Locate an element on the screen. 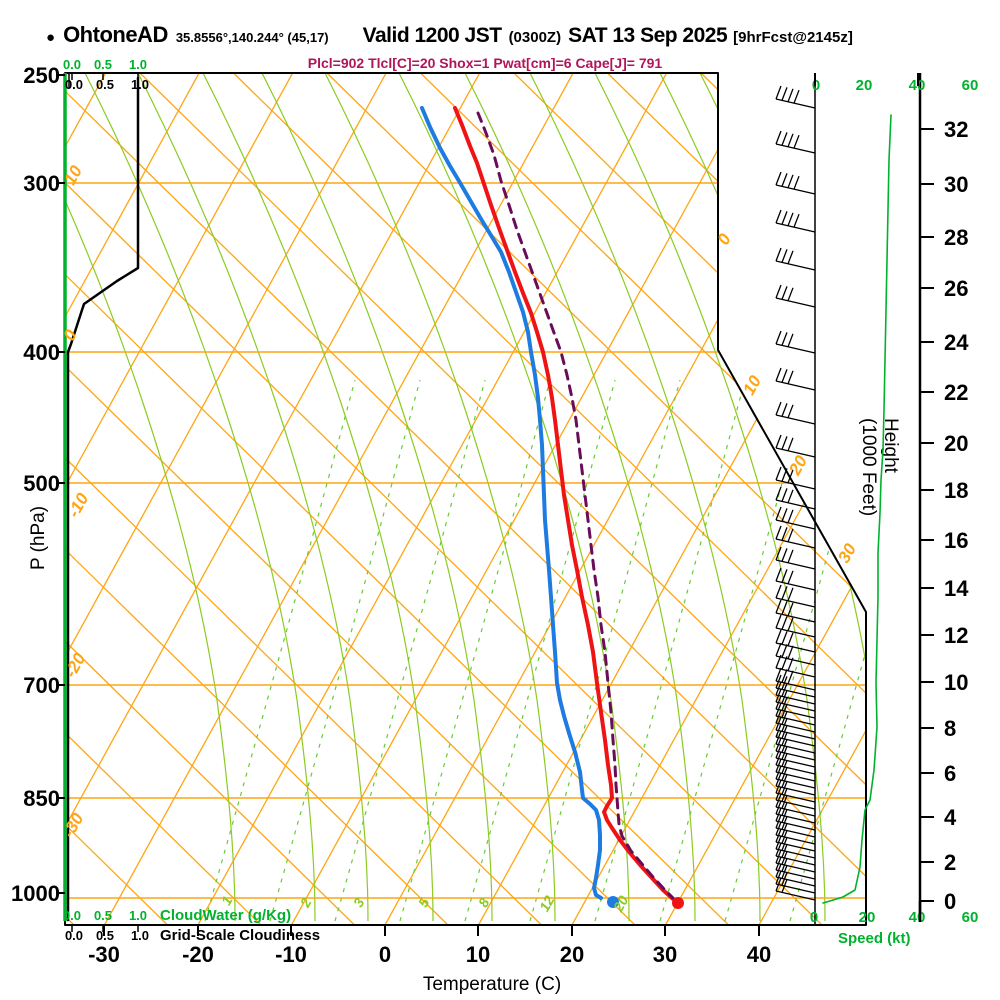 Image resolution: width=1000 pixels, height=1000 pixels. station-name: OhtoneAD is located at coordinates (115, 34).